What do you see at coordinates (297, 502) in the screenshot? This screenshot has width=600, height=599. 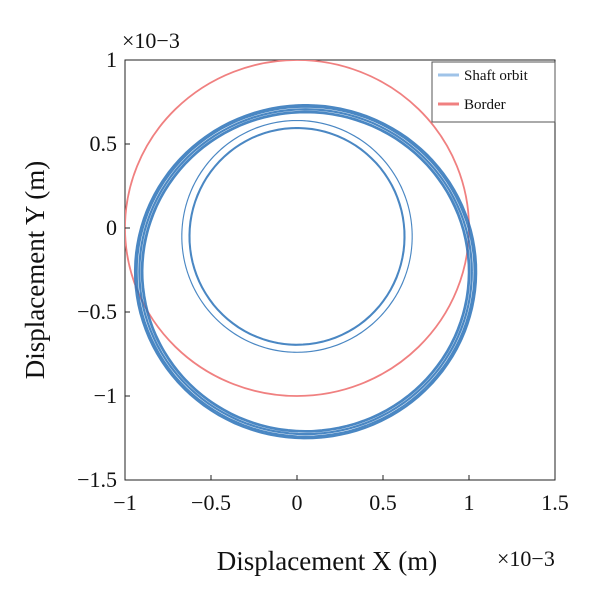 I see `x-tick-label: 0` at bounding box center [297, 502].